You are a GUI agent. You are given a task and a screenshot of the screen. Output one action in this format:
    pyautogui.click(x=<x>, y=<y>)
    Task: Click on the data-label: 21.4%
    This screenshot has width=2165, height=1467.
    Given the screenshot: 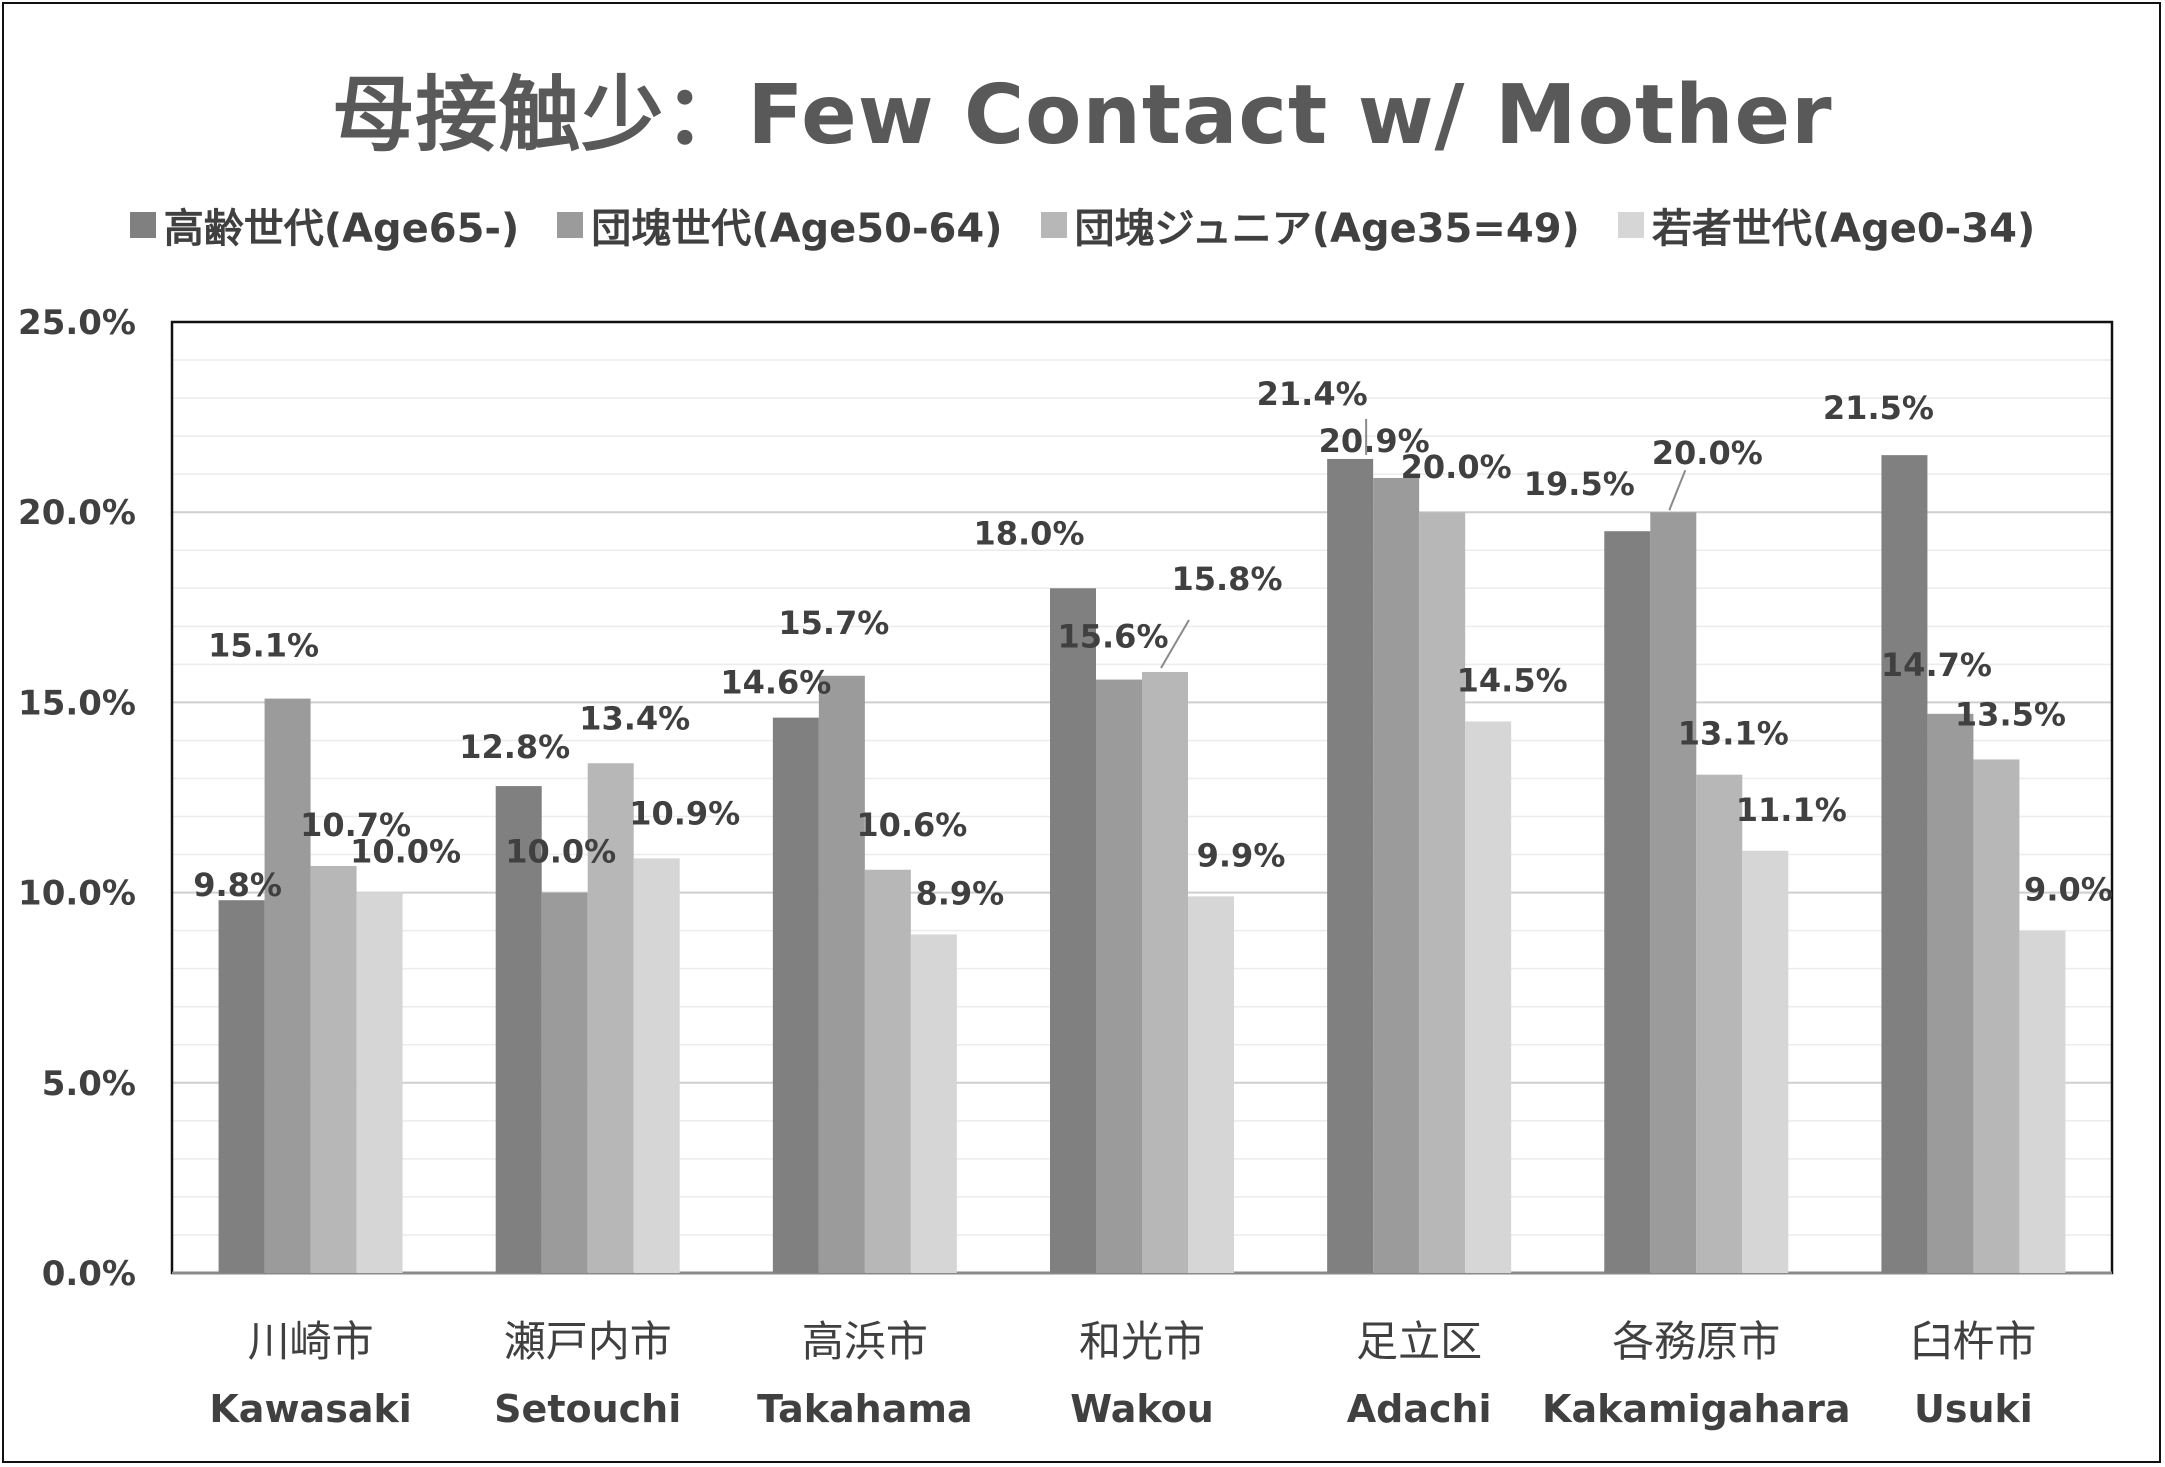 What is the action you would take?
    pyautogui.click(x=1312, y=394)
    